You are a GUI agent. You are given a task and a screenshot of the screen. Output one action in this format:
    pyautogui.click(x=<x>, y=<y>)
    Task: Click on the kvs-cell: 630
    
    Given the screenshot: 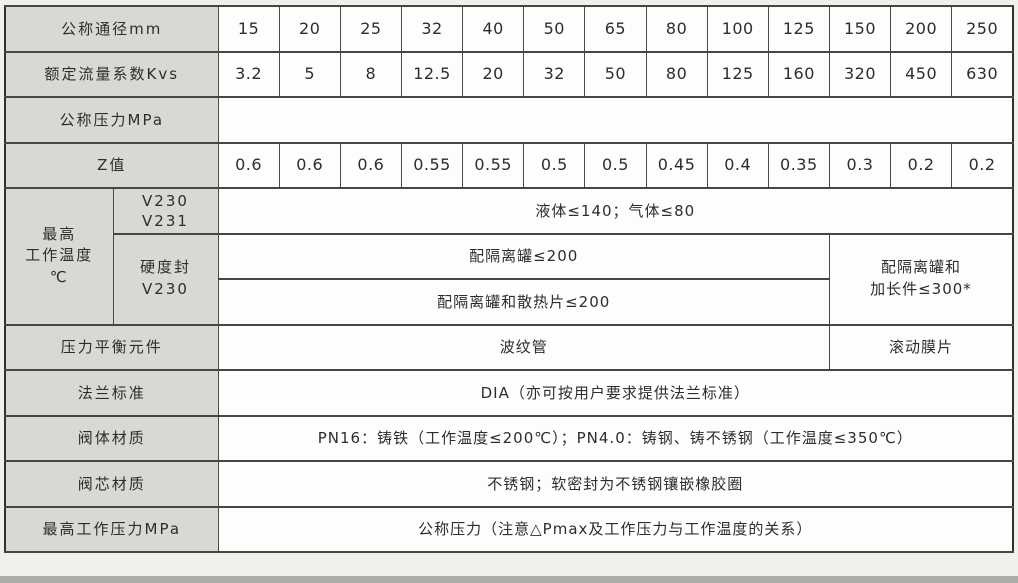 What is the action you would take?
    pyautogui.click(x=982, y=74)
    